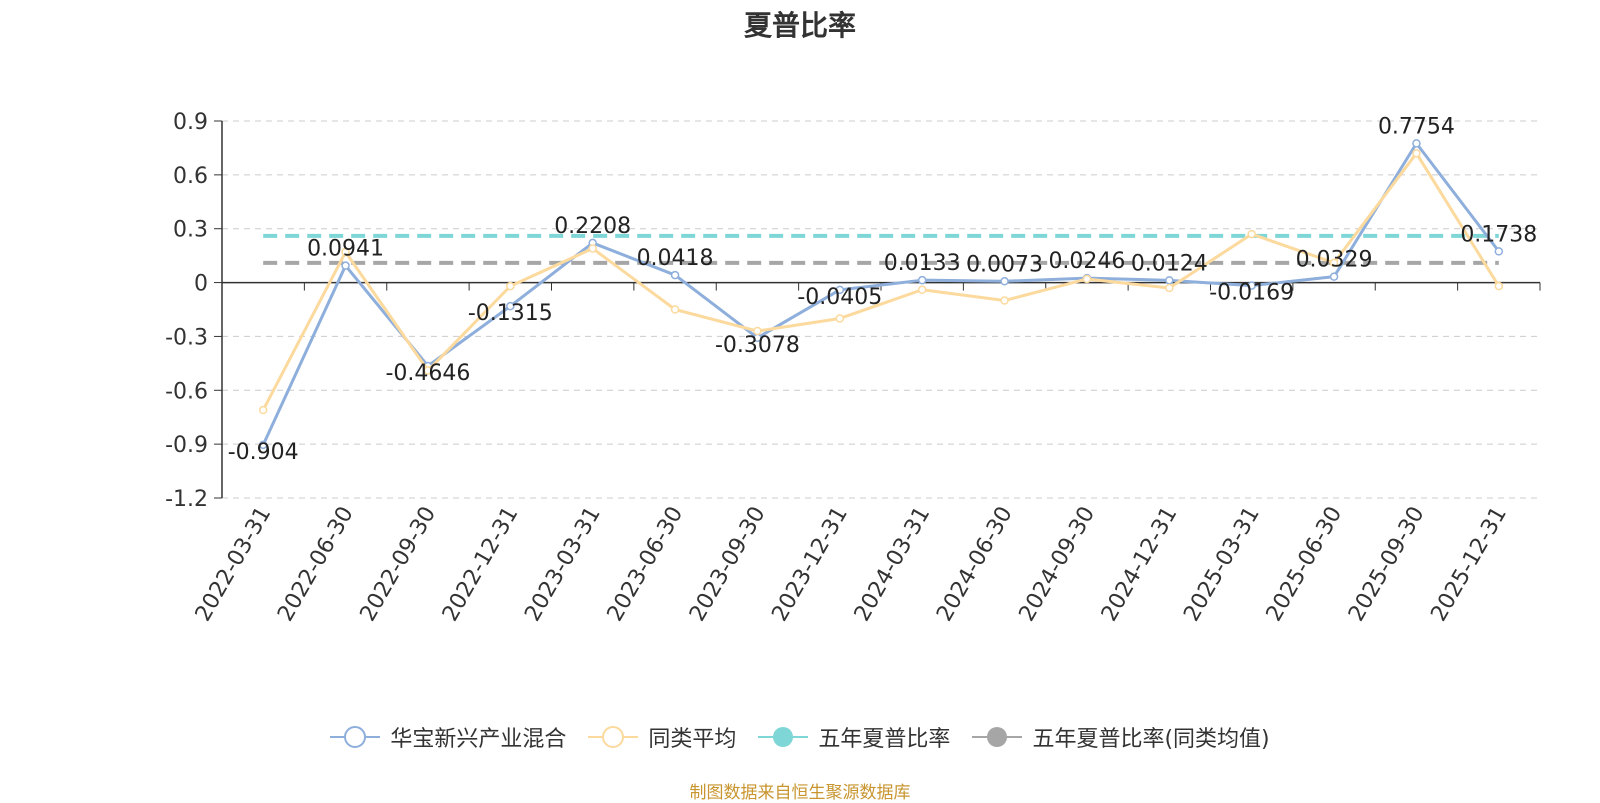 The width and height of the screenshot is (1600, 803). I want to click on legend: 华宝新兴产业混合 同类平均 五年夏普比率 五年夏普比率(同类均值), so click(800, 737).